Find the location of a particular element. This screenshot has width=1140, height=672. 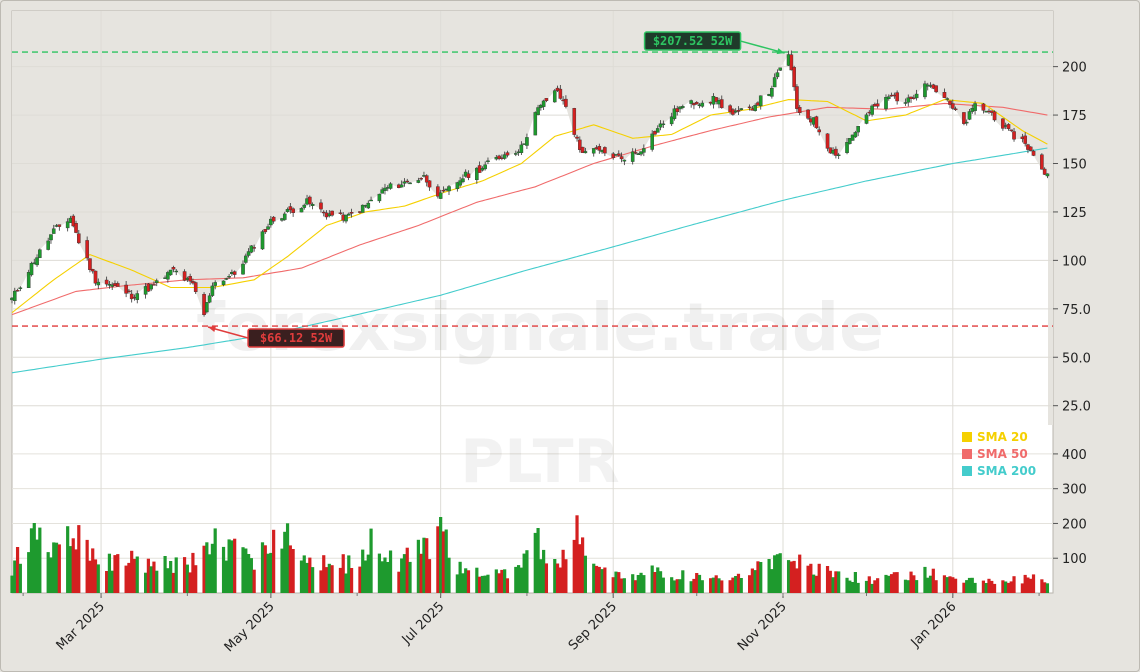

annotation-box is located at coordinates (692, 41).